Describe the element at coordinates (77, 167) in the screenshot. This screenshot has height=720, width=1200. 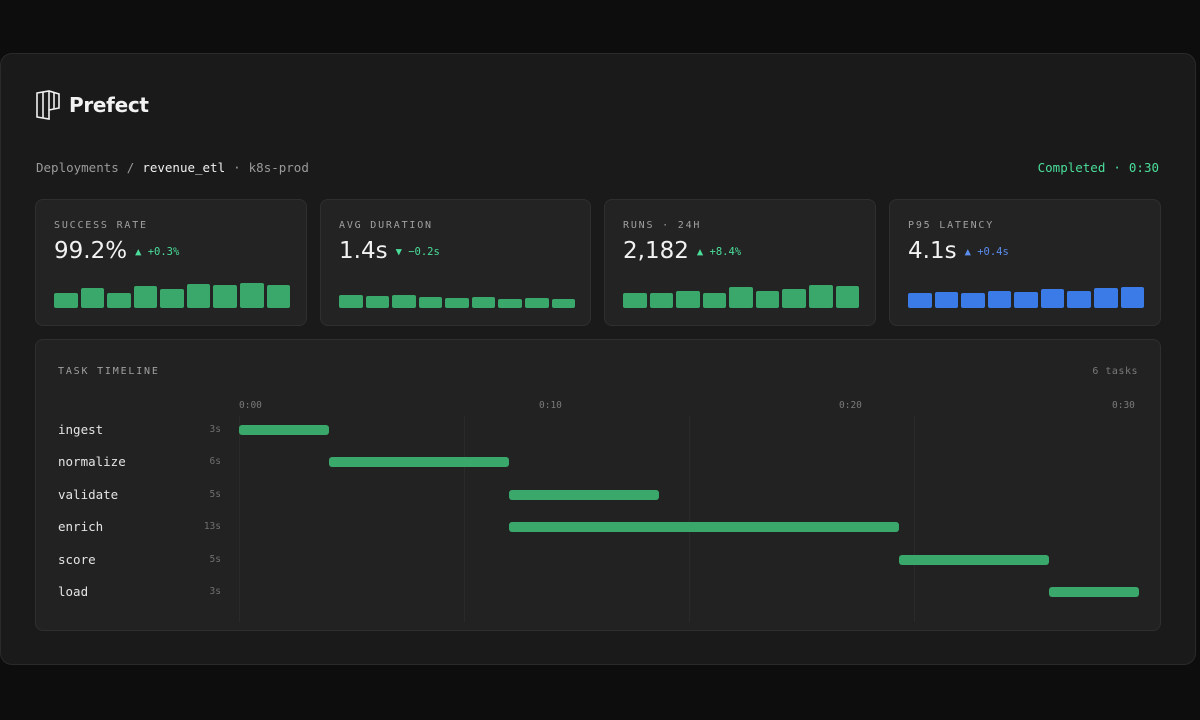
I see `breadcrumb-deployments: Deployments` at that location.